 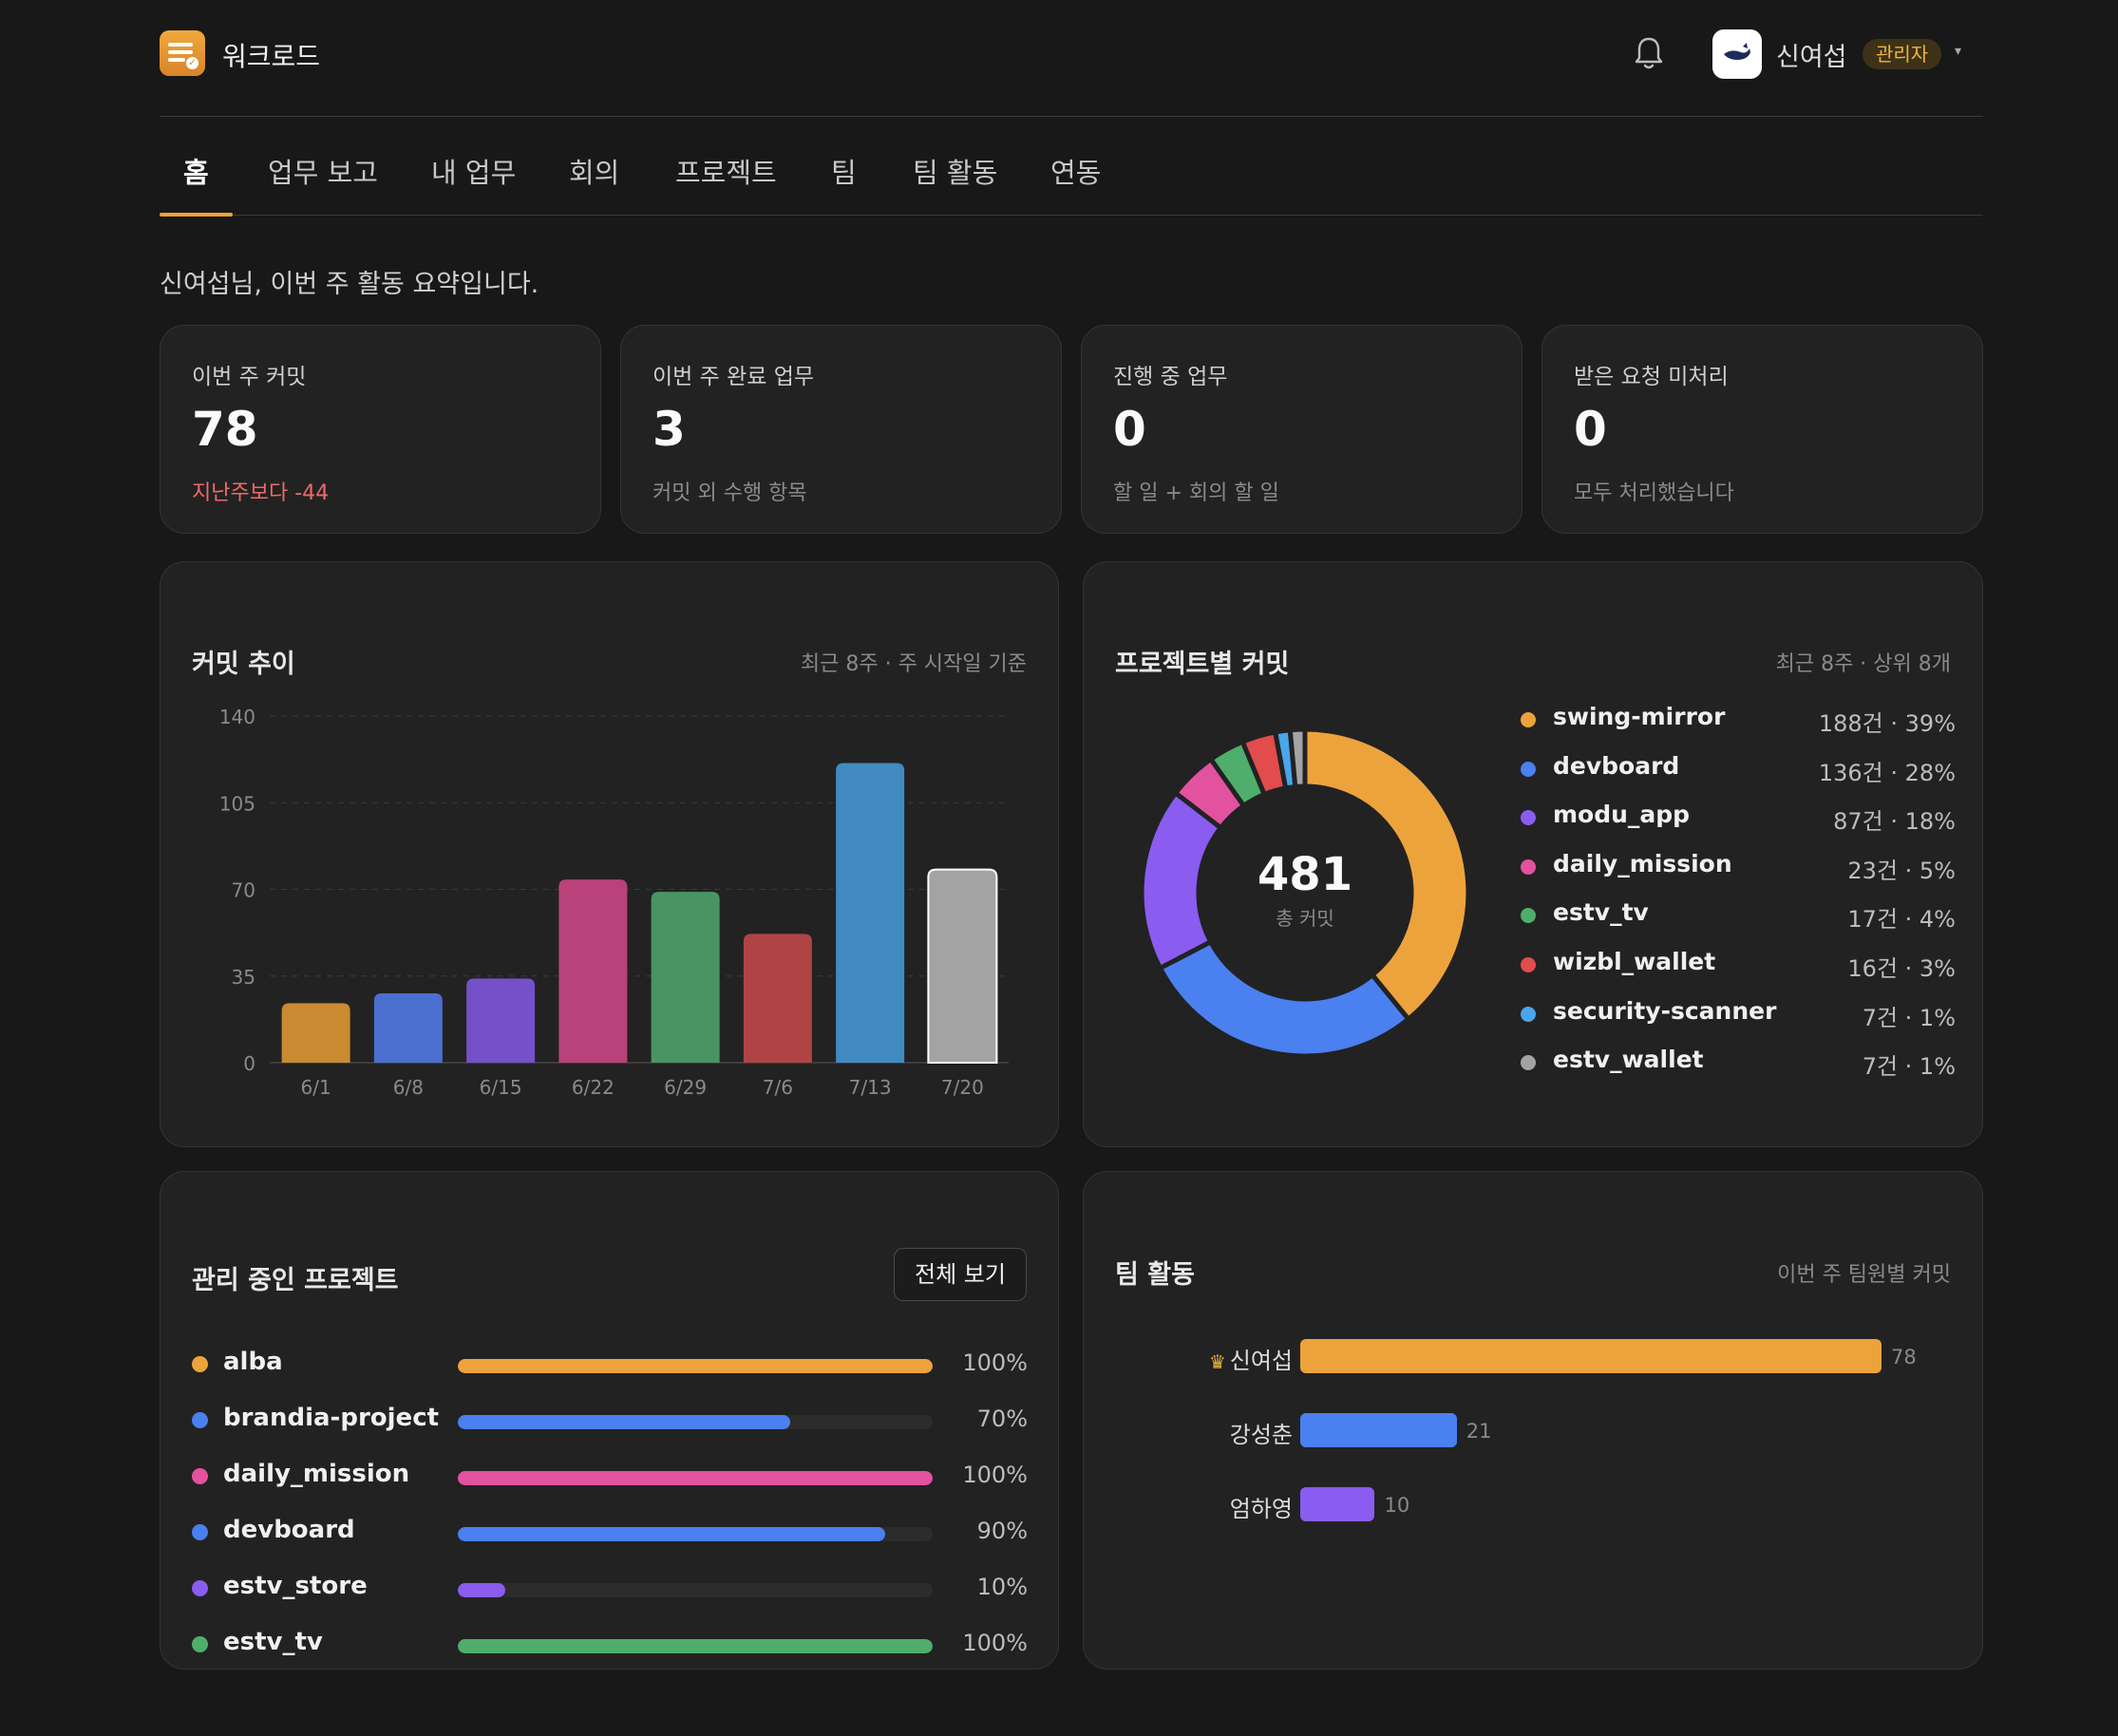 I want to click on x-tick-label: 6/8, so click(x=408, y=1087).